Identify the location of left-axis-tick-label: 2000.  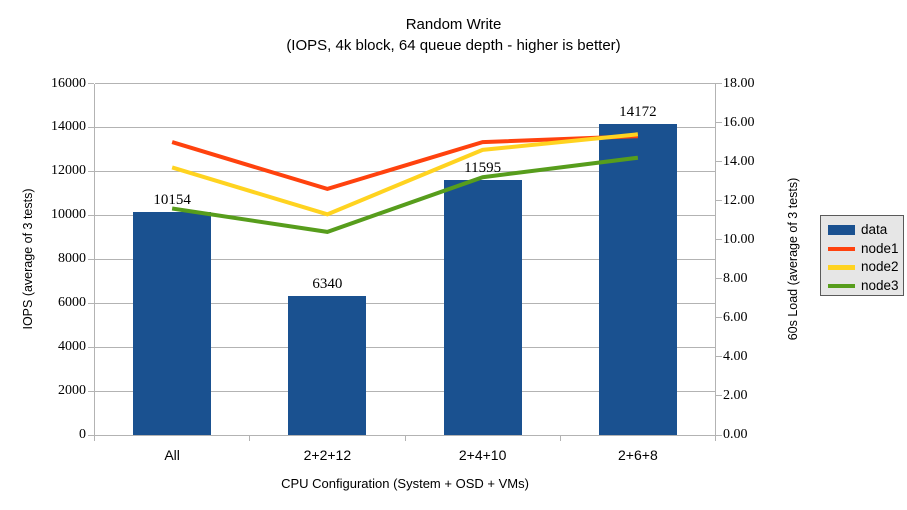
(72, 391).